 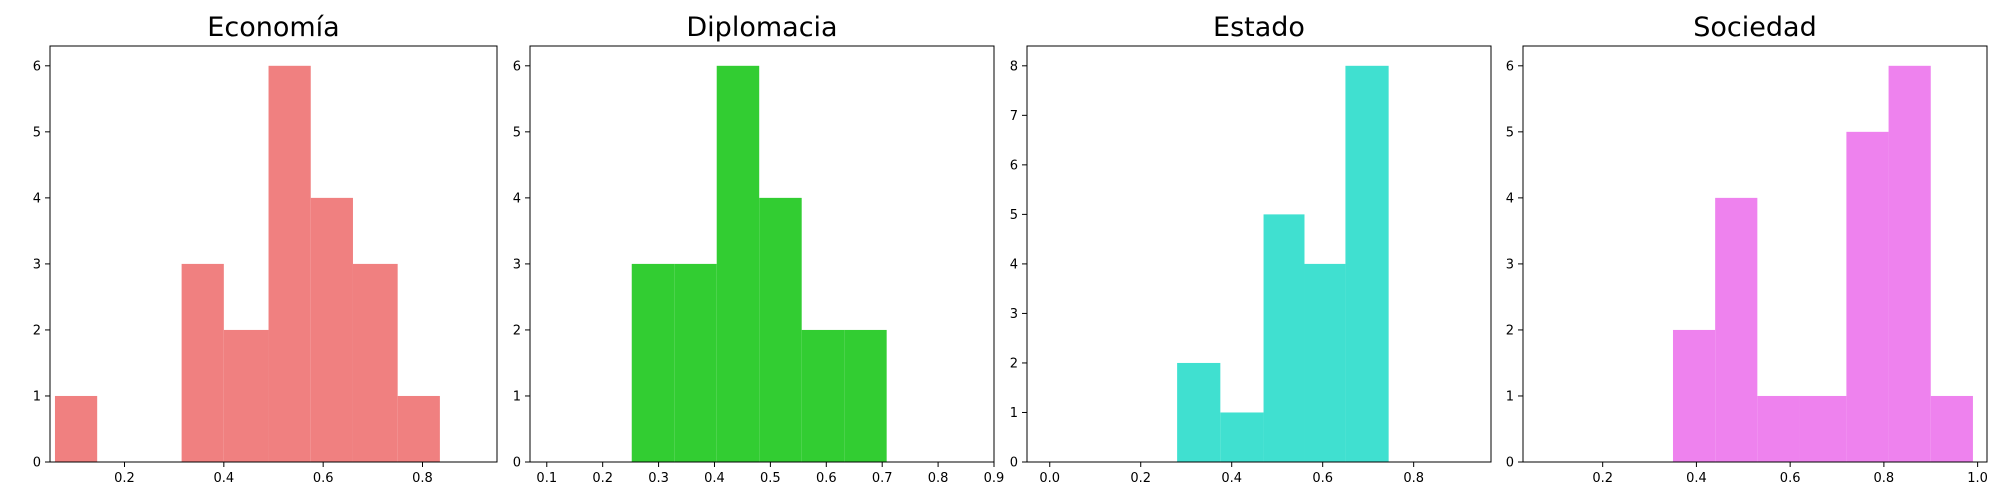 What do you see at coordinates (1259, 27) in the screenshot?
I see `panel-title: Estado` at bounding box center [1259, 27].